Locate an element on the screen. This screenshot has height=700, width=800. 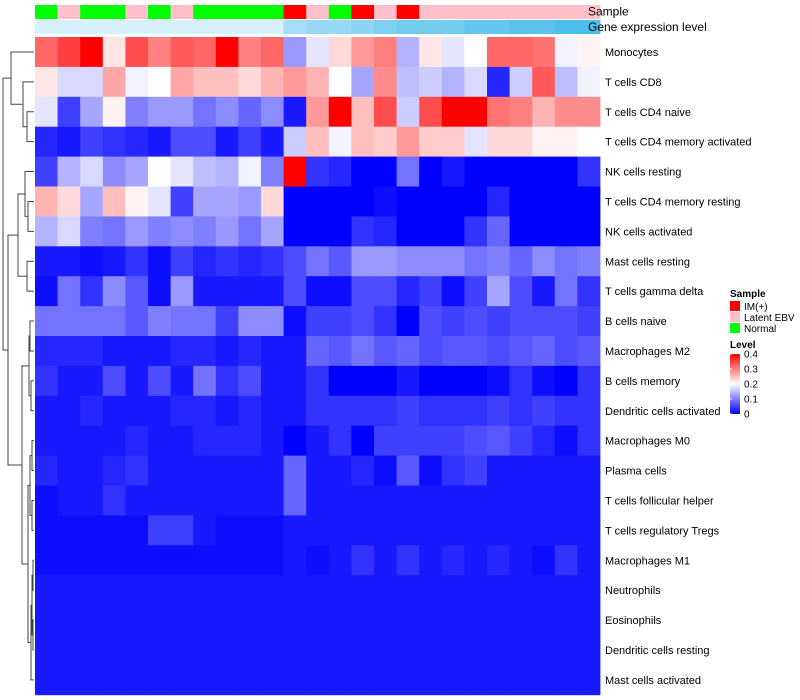
gene-expression-annotation-bar is located at coordinates (318, 27).